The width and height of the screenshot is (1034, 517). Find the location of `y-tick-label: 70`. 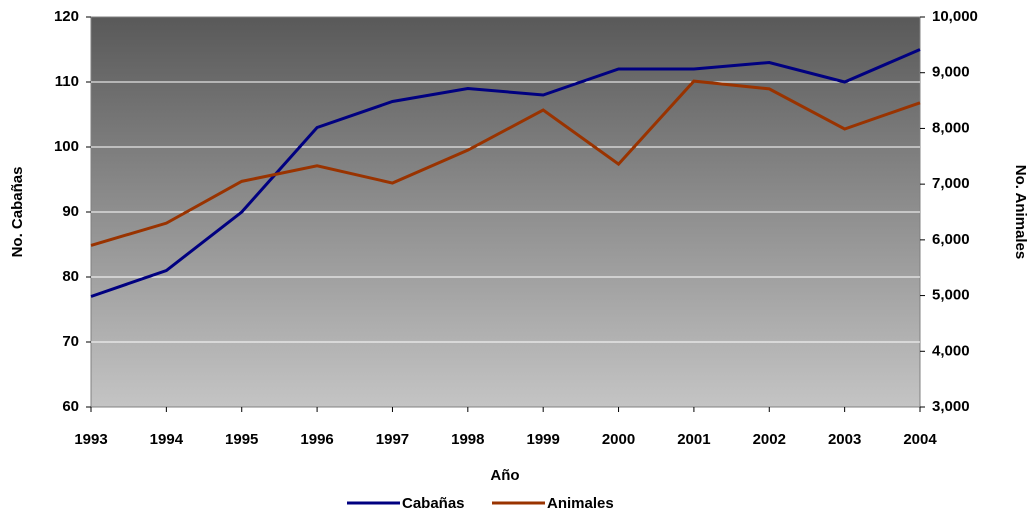

y-tick-label: 70 is located at coordinates (70, 341).